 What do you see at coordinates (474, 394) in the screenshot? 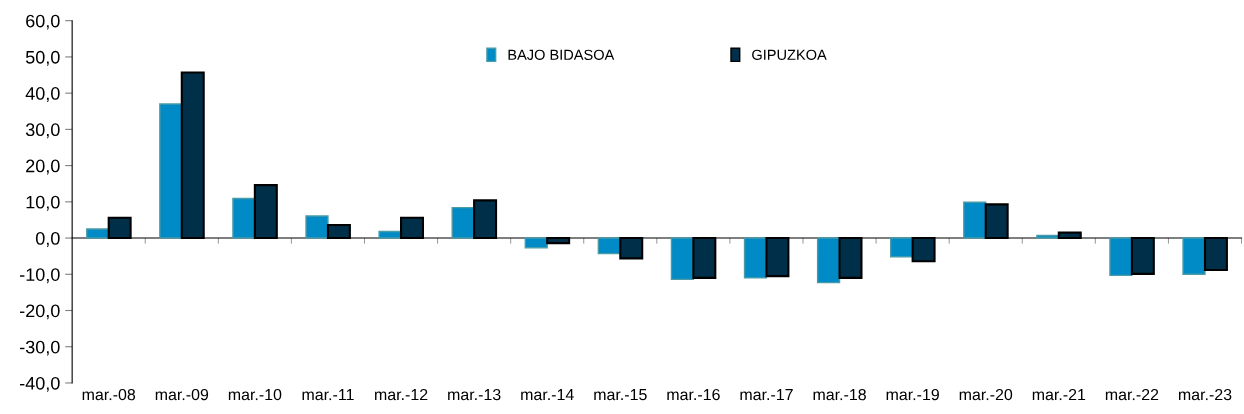
I see `x-tick-label: mar.-13` at bounding box center [474, 394].